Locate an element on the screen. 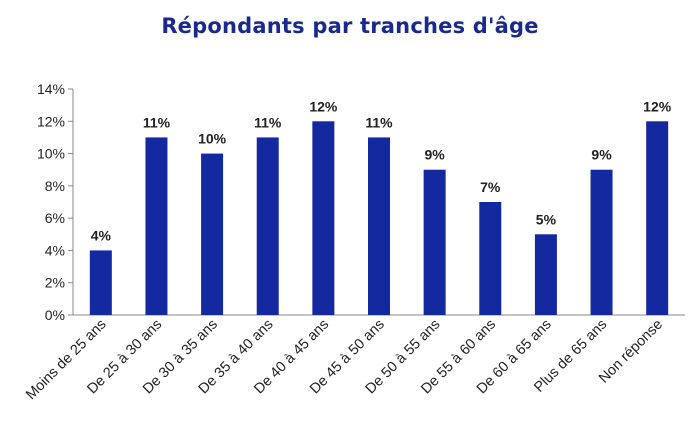 The image size is (700, 443). bar-data-label: 4% is located at coordinates (101, 235).